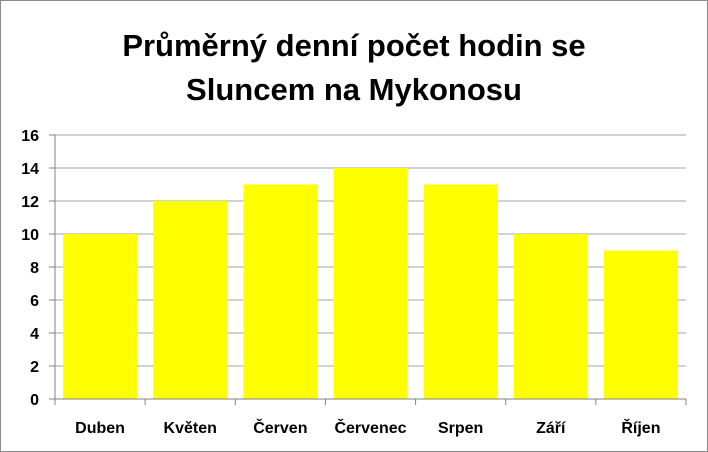 This screenshot has height=452, width=708. What do you see at coordinates (30, 235) in the screenshot?
I see `y-tick-label: 10` at bounding box center [30, 235].